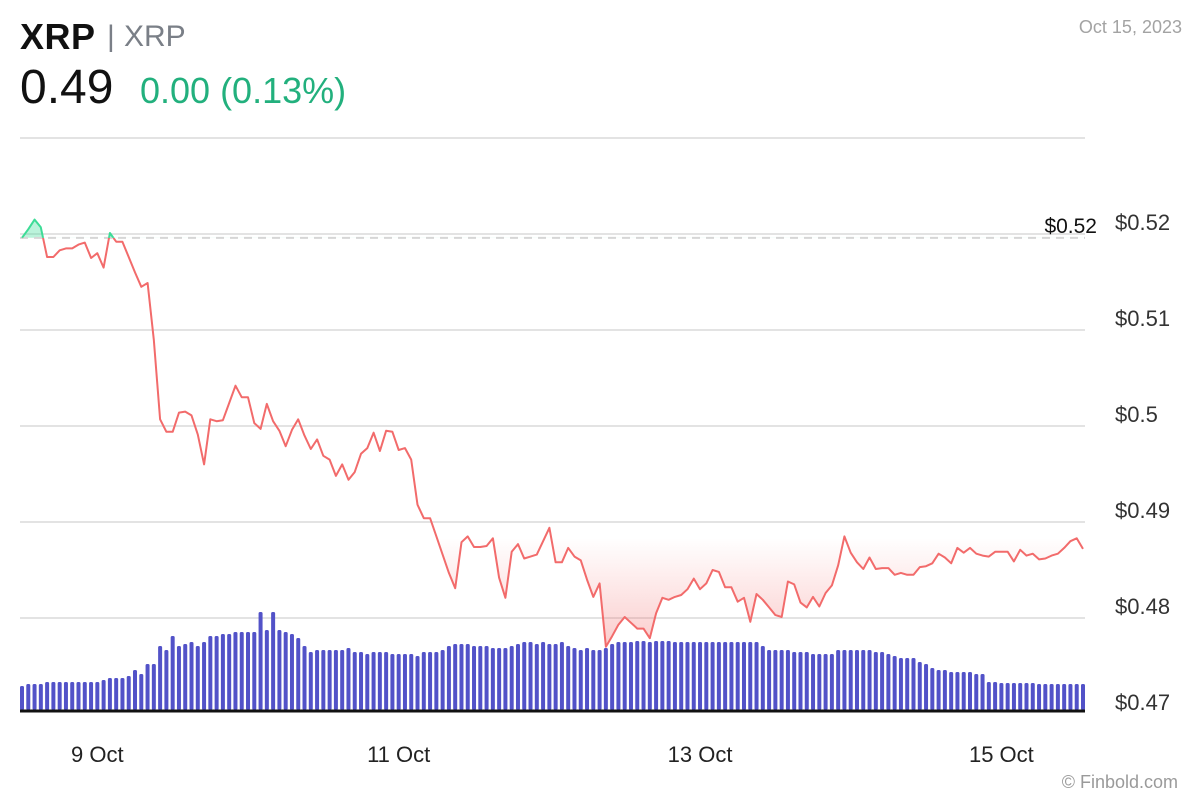 The height and width of the screenshot is (800, 1200). I want to click on footer-credit: © Finbold.com, so click(1119, 782).